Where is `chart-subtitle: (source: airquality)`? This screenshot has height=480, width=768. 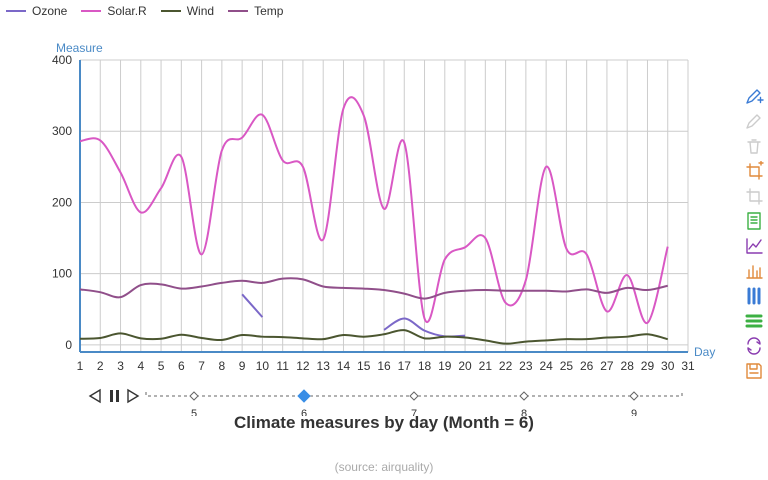 chart-subtitle: (source: airquality) is located at coordinates (384, 467).